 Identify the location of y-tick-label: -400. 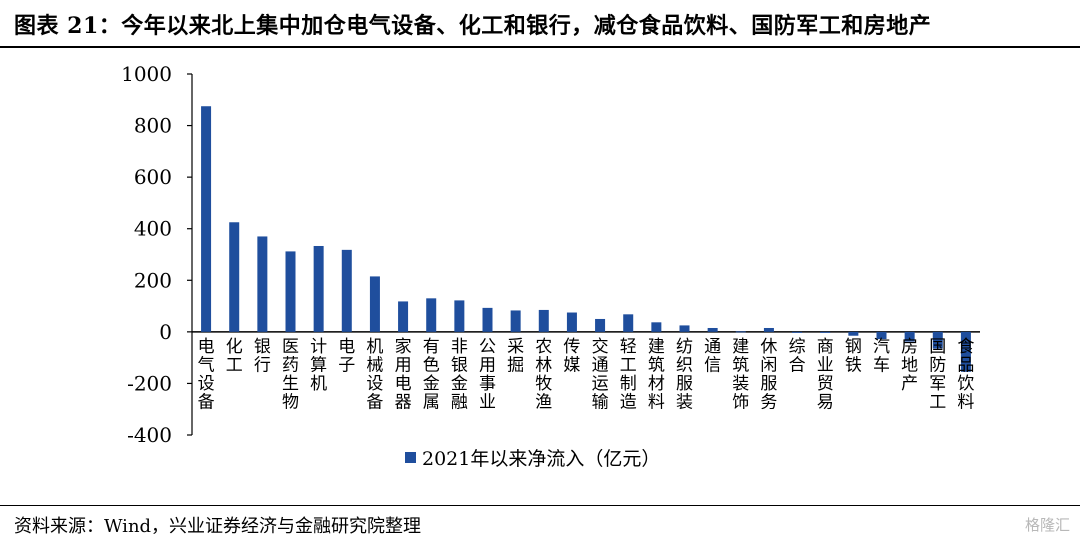
(149, 435).